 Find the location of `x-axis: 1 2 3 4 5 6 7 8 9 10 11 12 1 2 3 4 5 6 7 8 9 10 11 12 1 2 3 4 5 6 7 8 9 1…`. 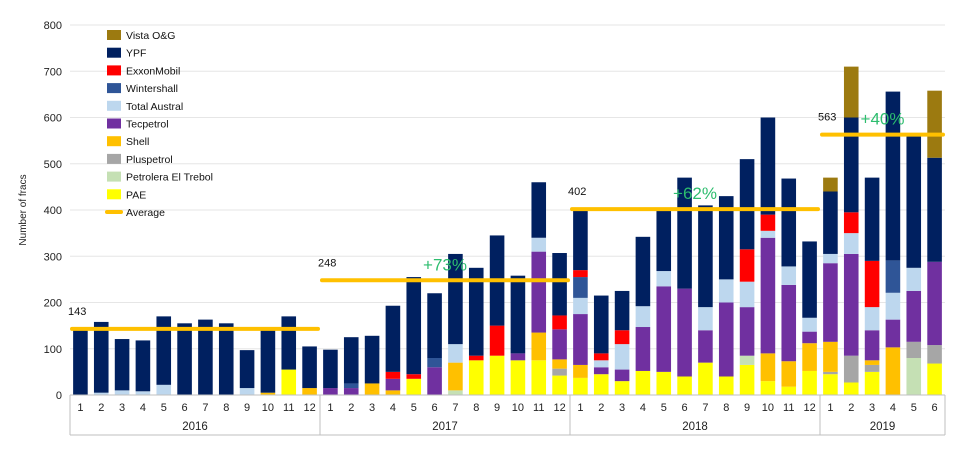

x-axis: 1 2 3 4 5 6 7 8 9 10 11 12 1 2 3 4 5 6 7 8 9 10 11 12 1 2 3 4 5 6 7 8 9 1… is located at coordinates (507, 415).